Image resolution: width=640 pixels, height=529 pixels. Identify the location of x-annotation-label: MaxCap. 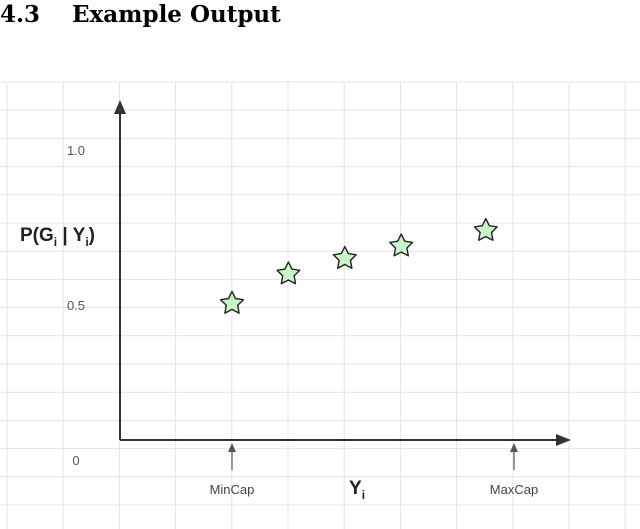
(514, 489).